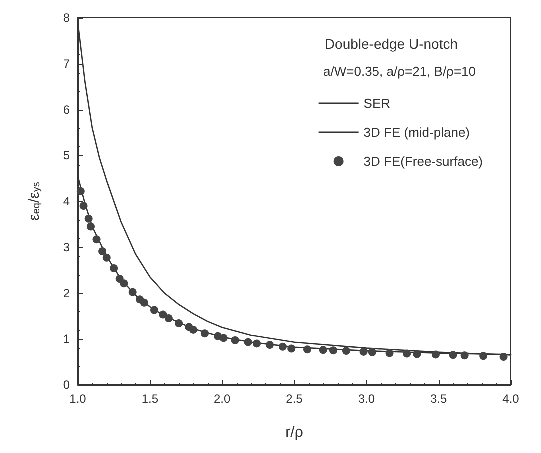 The height and width of the screenshot is (453, 541). Describe the element at coordinates (66, 155) in the screenshot. I see `y-tick-label: 5` at that location.